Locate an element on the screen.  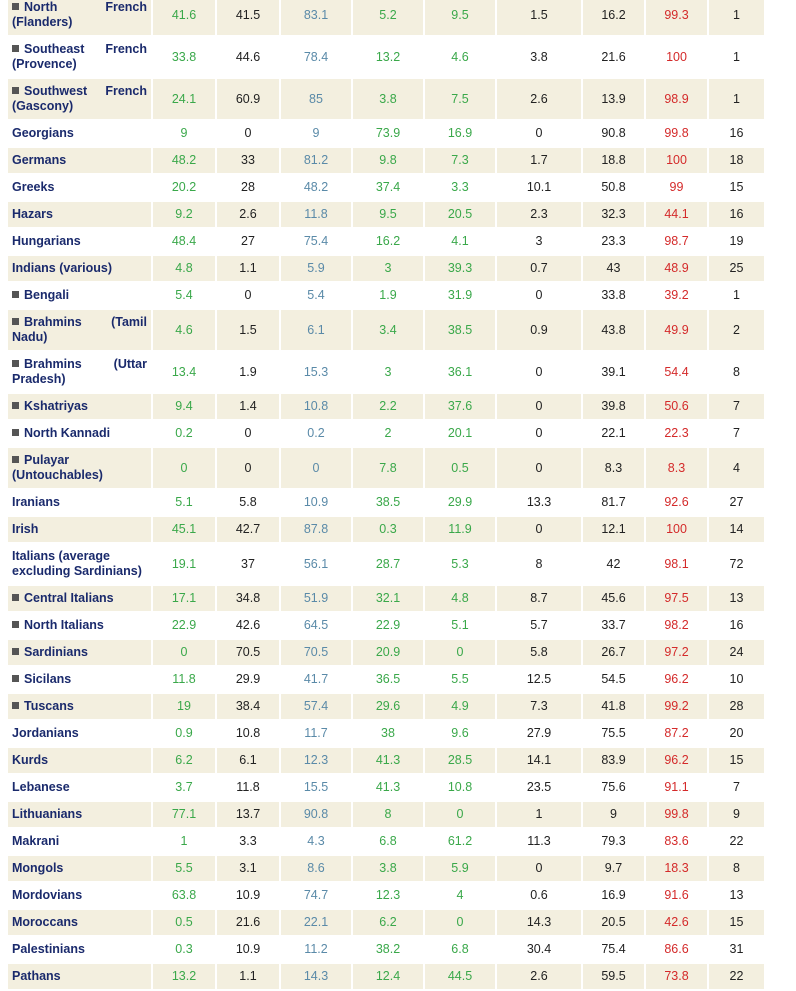
value-cell: 8.6 is located at coordinates (316, 868).